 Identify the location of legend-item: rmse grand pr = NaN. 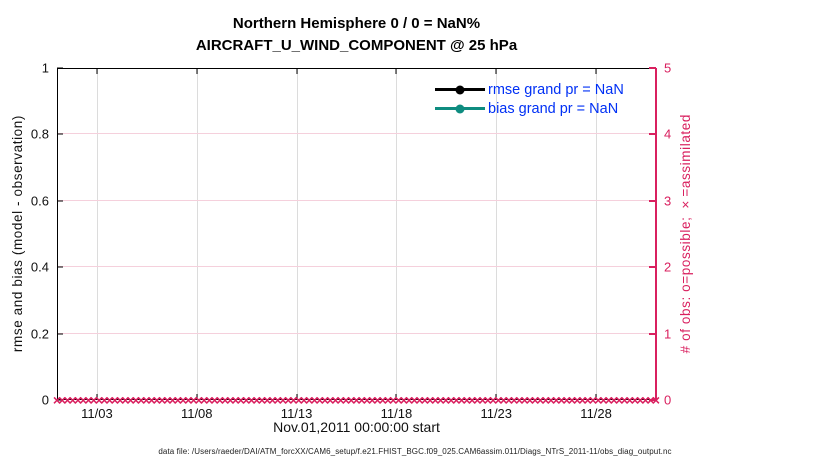
(529, 89).